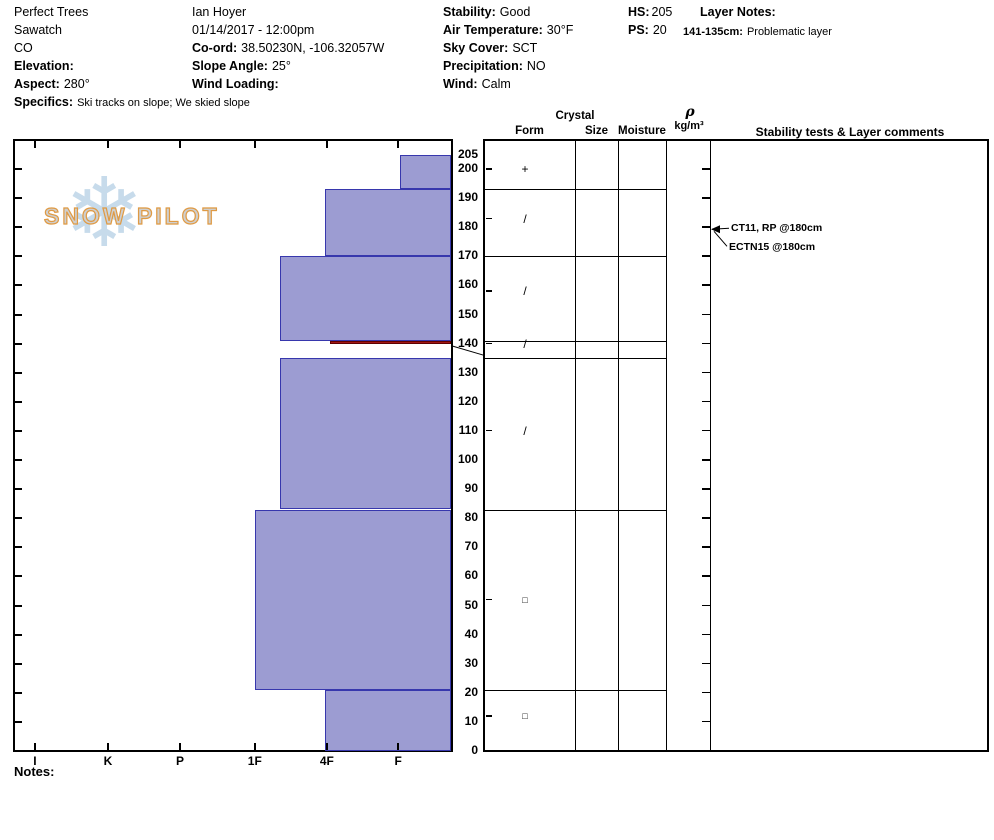 The height and width of the screenshot is (840, 994). Describe the element at coordinates (180, 761) in the screenshot. I see `hardness-tick-label: P` at that location.